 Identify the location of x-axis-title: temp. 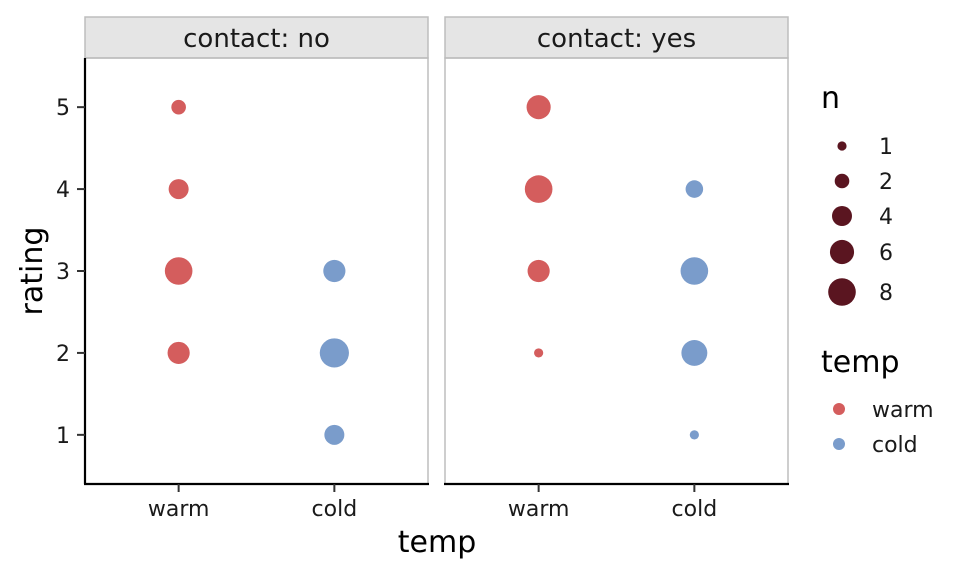
(437, 542).